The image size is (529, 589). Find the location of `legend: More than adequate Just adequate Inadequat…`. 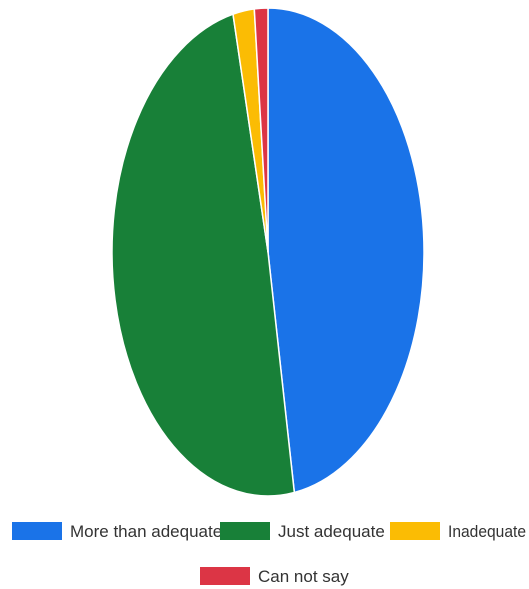

legend: More than adequate Just adequate Inadequat… is located at coordinates (269, 554).